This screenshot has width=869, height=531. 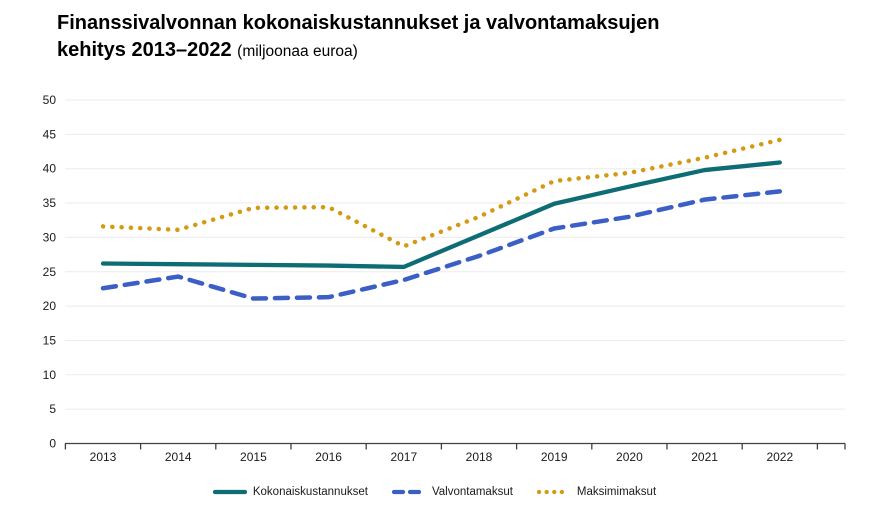 What do you see at coordinates (616, 492) in the screenshot?
I see `legend-label: Maksimimaksut` at bounding box center [616, 492].